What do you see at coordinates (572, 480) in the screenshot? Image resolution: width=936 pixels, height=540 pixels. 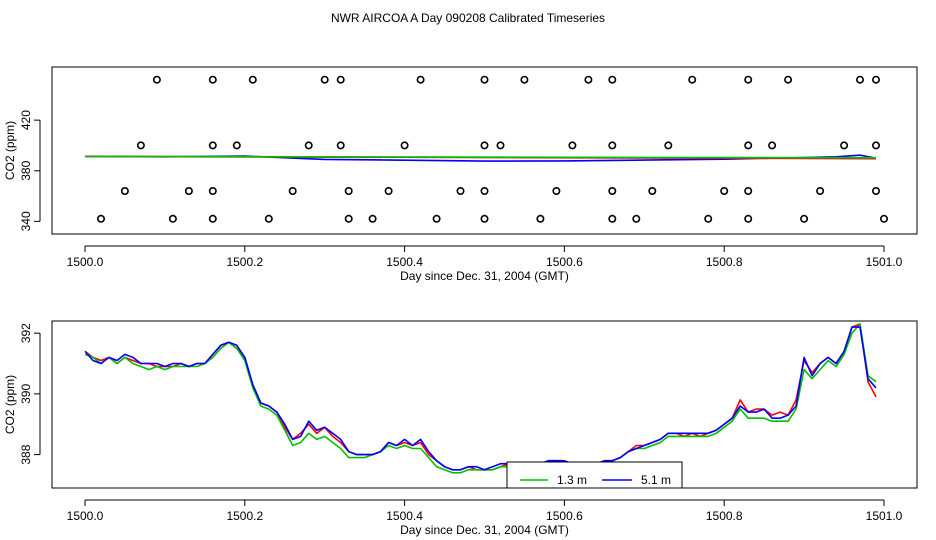 I see `legend-label-1-3m: 1.3 m` at bounding box center [572, 480].